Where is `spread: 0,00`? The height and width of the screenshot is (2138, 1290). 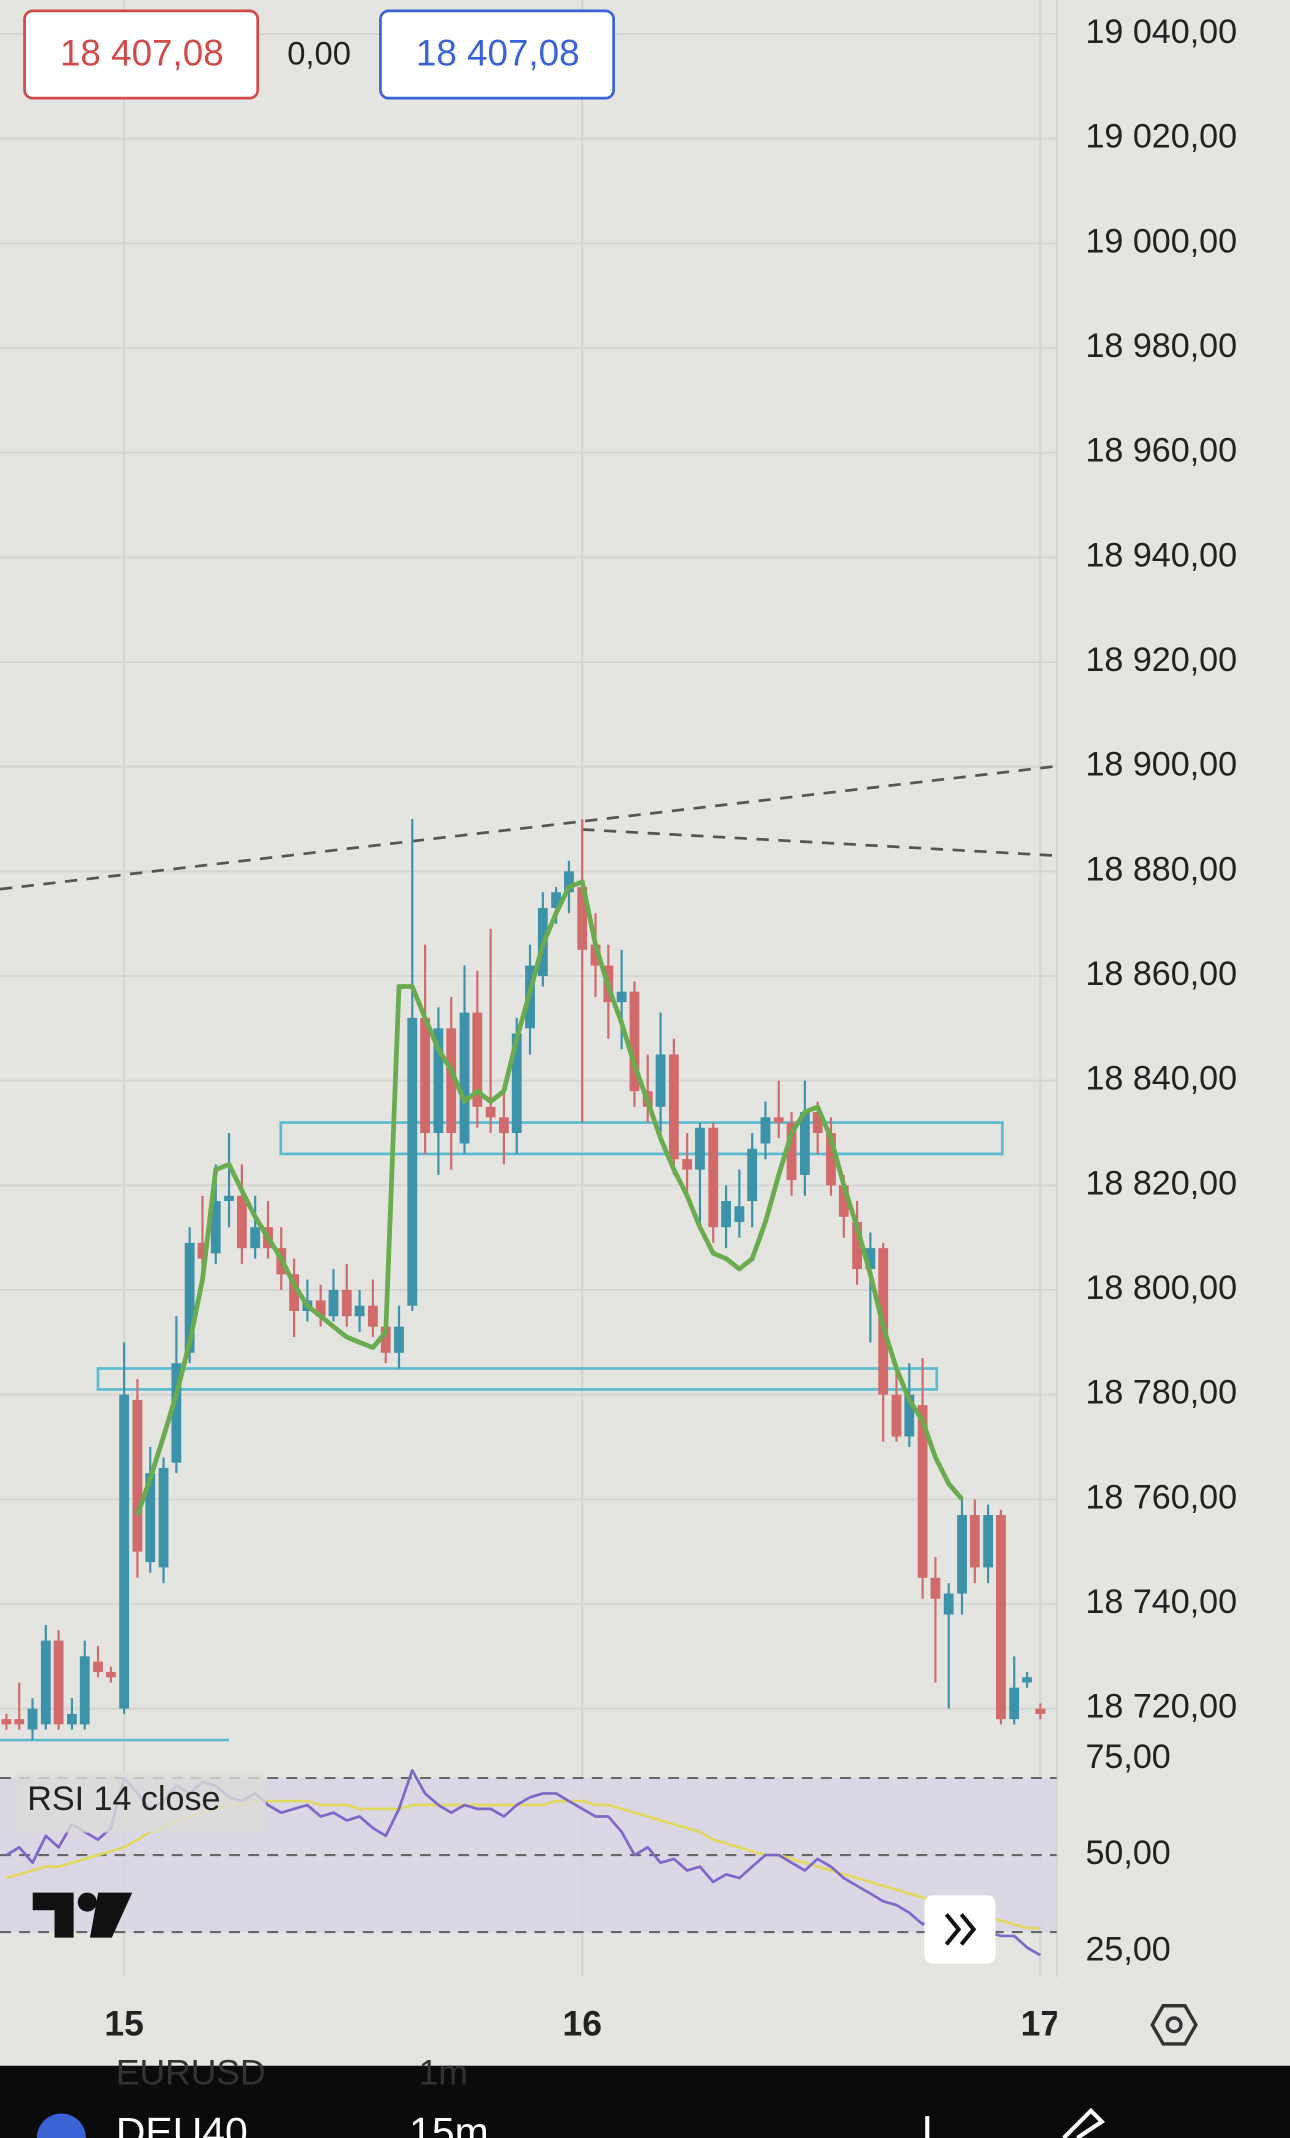 spread: 0,00 is located at coordinates (319, 53).